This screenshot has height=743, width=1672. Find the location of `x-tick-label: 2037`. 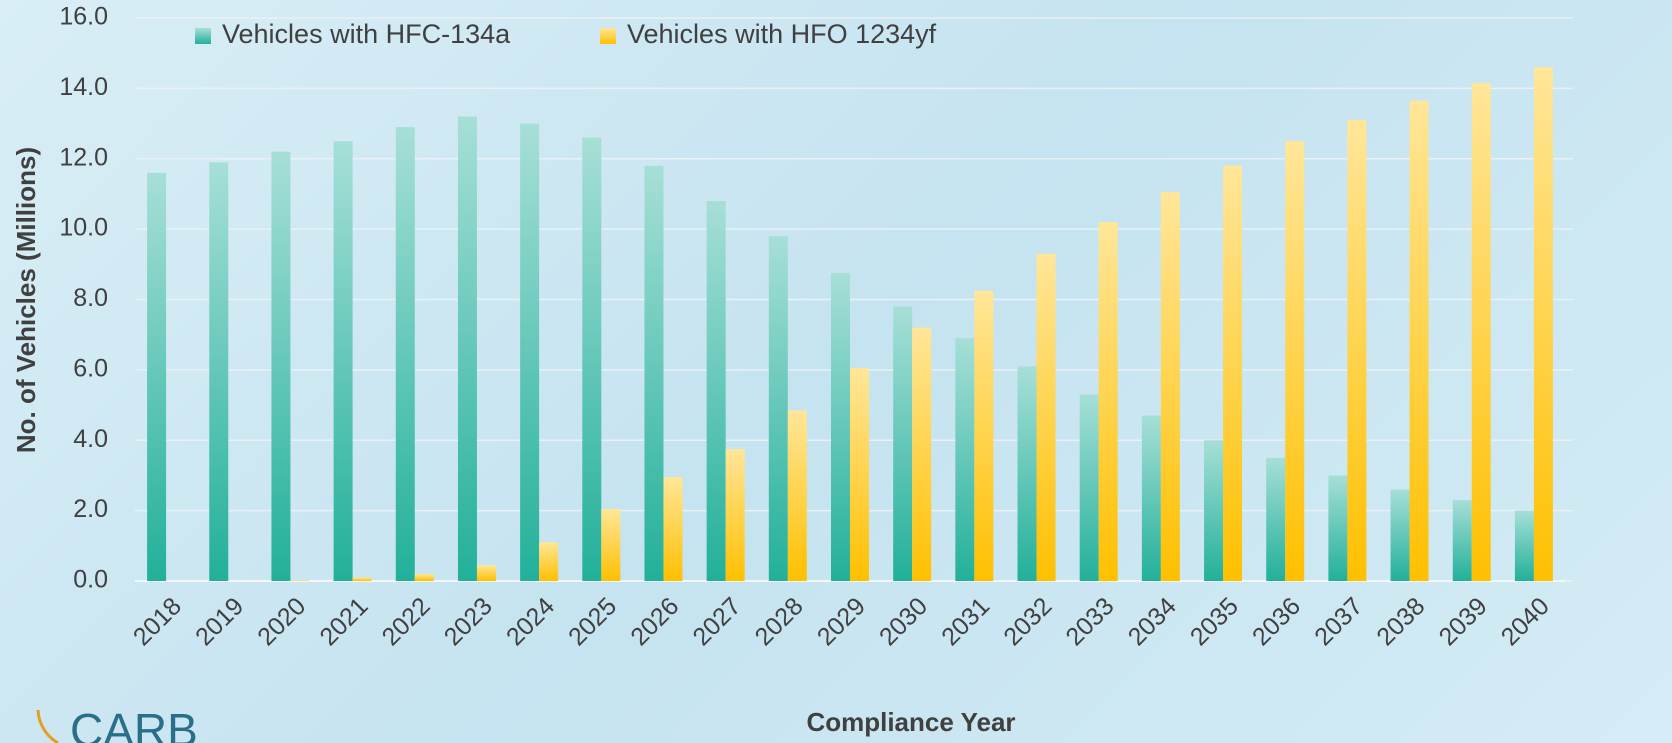

x-tick-label: 2037 is located at coordinates (1338, 621).